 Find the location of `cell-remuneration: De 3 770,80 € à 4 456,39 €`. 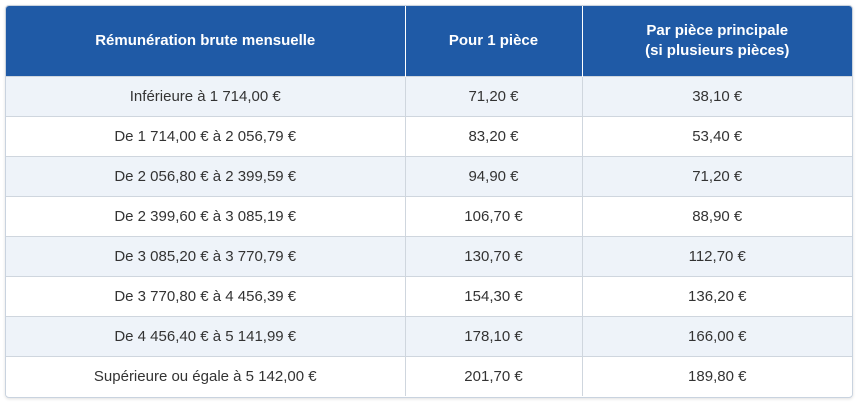

cell-remuneration: De 3 770,80 € à 4 456,39 € is located at coordinates (206, 295).